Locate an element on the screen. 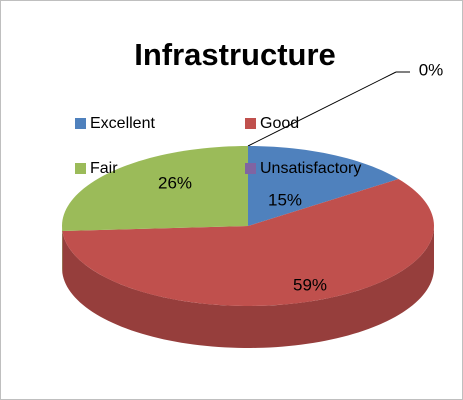 This screenshot has height=400, width=463. data-label: 15% is located at coordinates (285, 199).